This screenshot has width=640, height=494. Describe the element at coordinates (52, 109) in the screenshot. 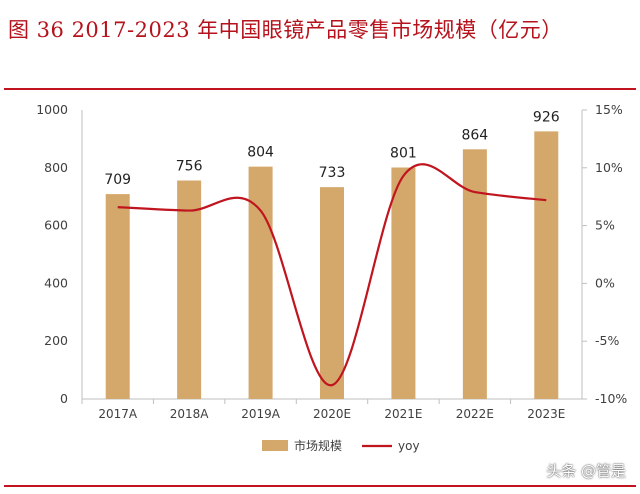

I see `left-tick-label: 1000` at that location.